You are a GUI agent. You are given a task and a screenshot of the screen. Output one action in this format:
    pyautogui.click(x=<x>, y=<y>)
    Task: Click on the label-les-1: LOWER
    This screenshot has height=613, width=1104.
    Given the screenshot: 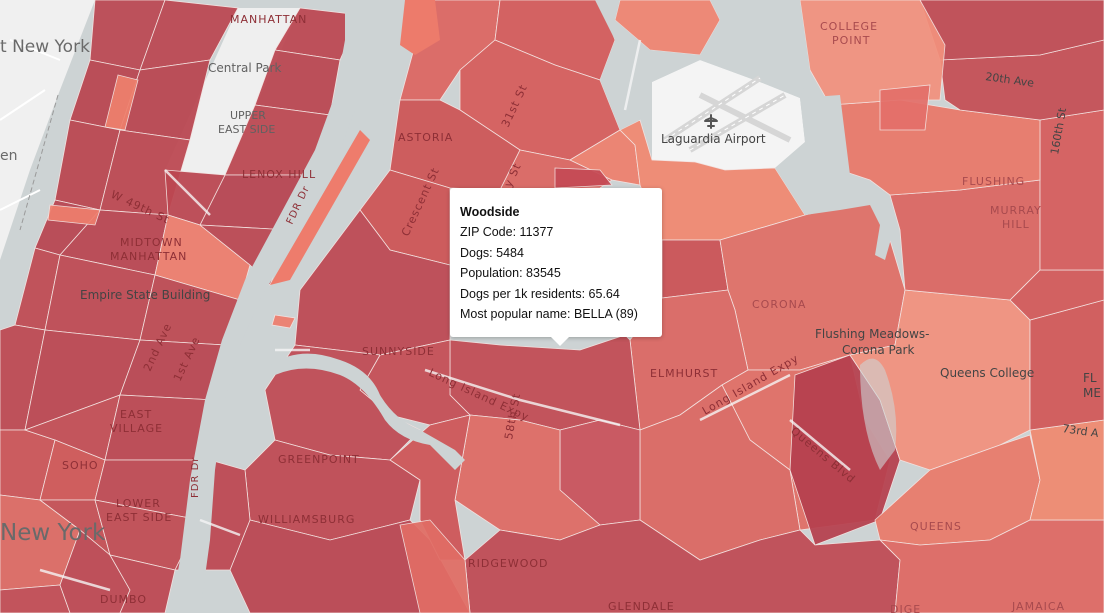 What is the action you would take?
    pyautogui.click(x=138, y=503)
    